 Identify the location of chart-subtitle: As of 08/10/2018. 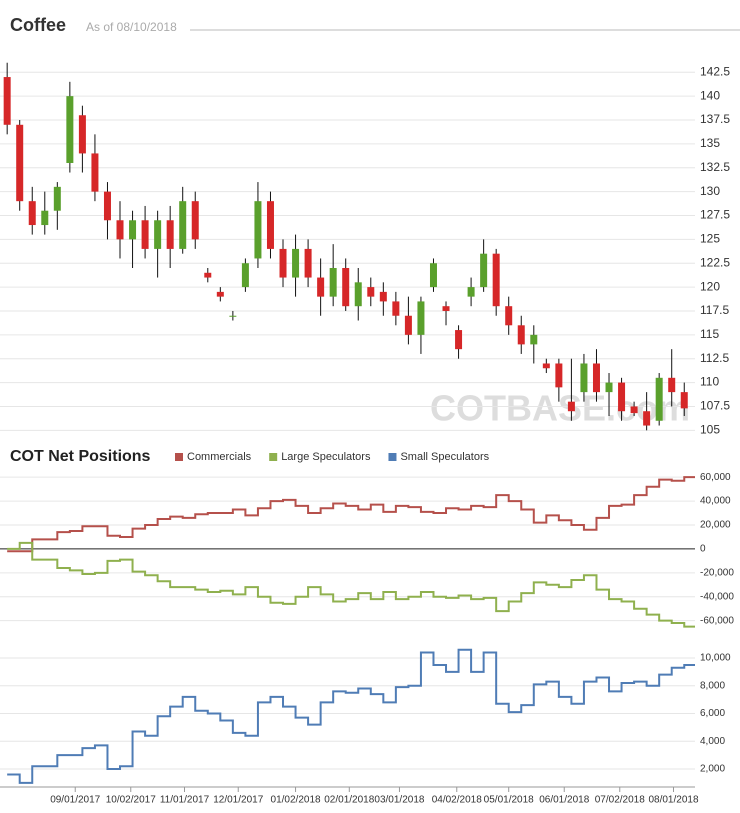
(131, 27).